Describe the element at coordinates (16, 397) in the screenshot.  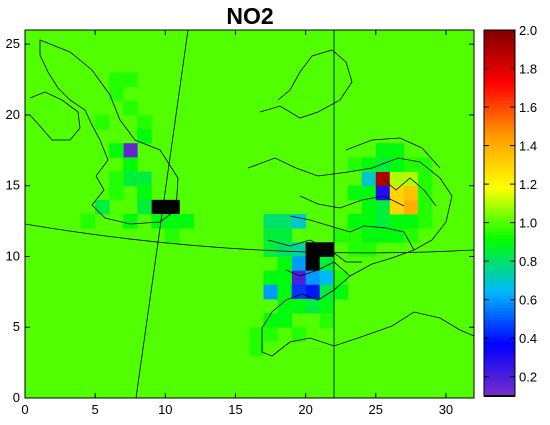
I see `y-tick-label: 0` at that location.